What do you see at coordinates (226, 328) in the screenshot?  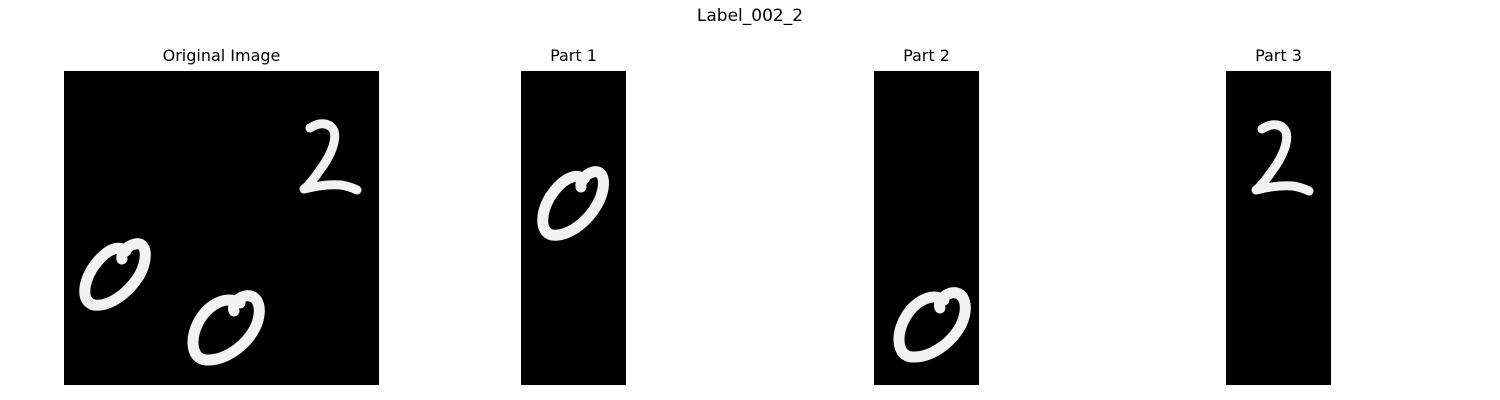 I see `digit-zero-bottom` at bounding box center [226, 328].